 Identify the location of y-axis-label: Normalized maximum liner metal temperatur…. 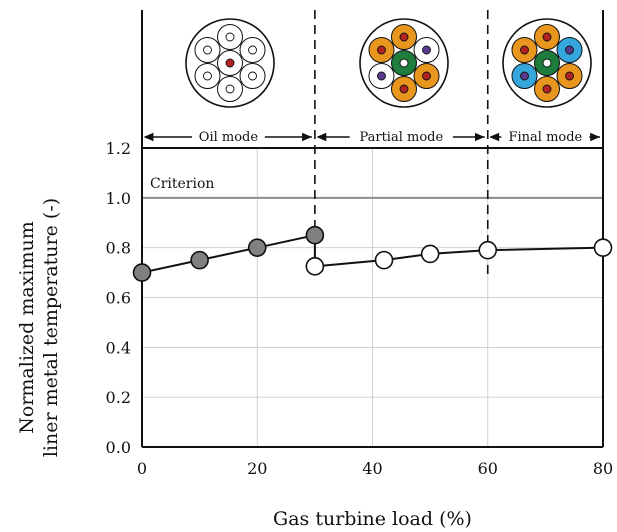
(39, 327).